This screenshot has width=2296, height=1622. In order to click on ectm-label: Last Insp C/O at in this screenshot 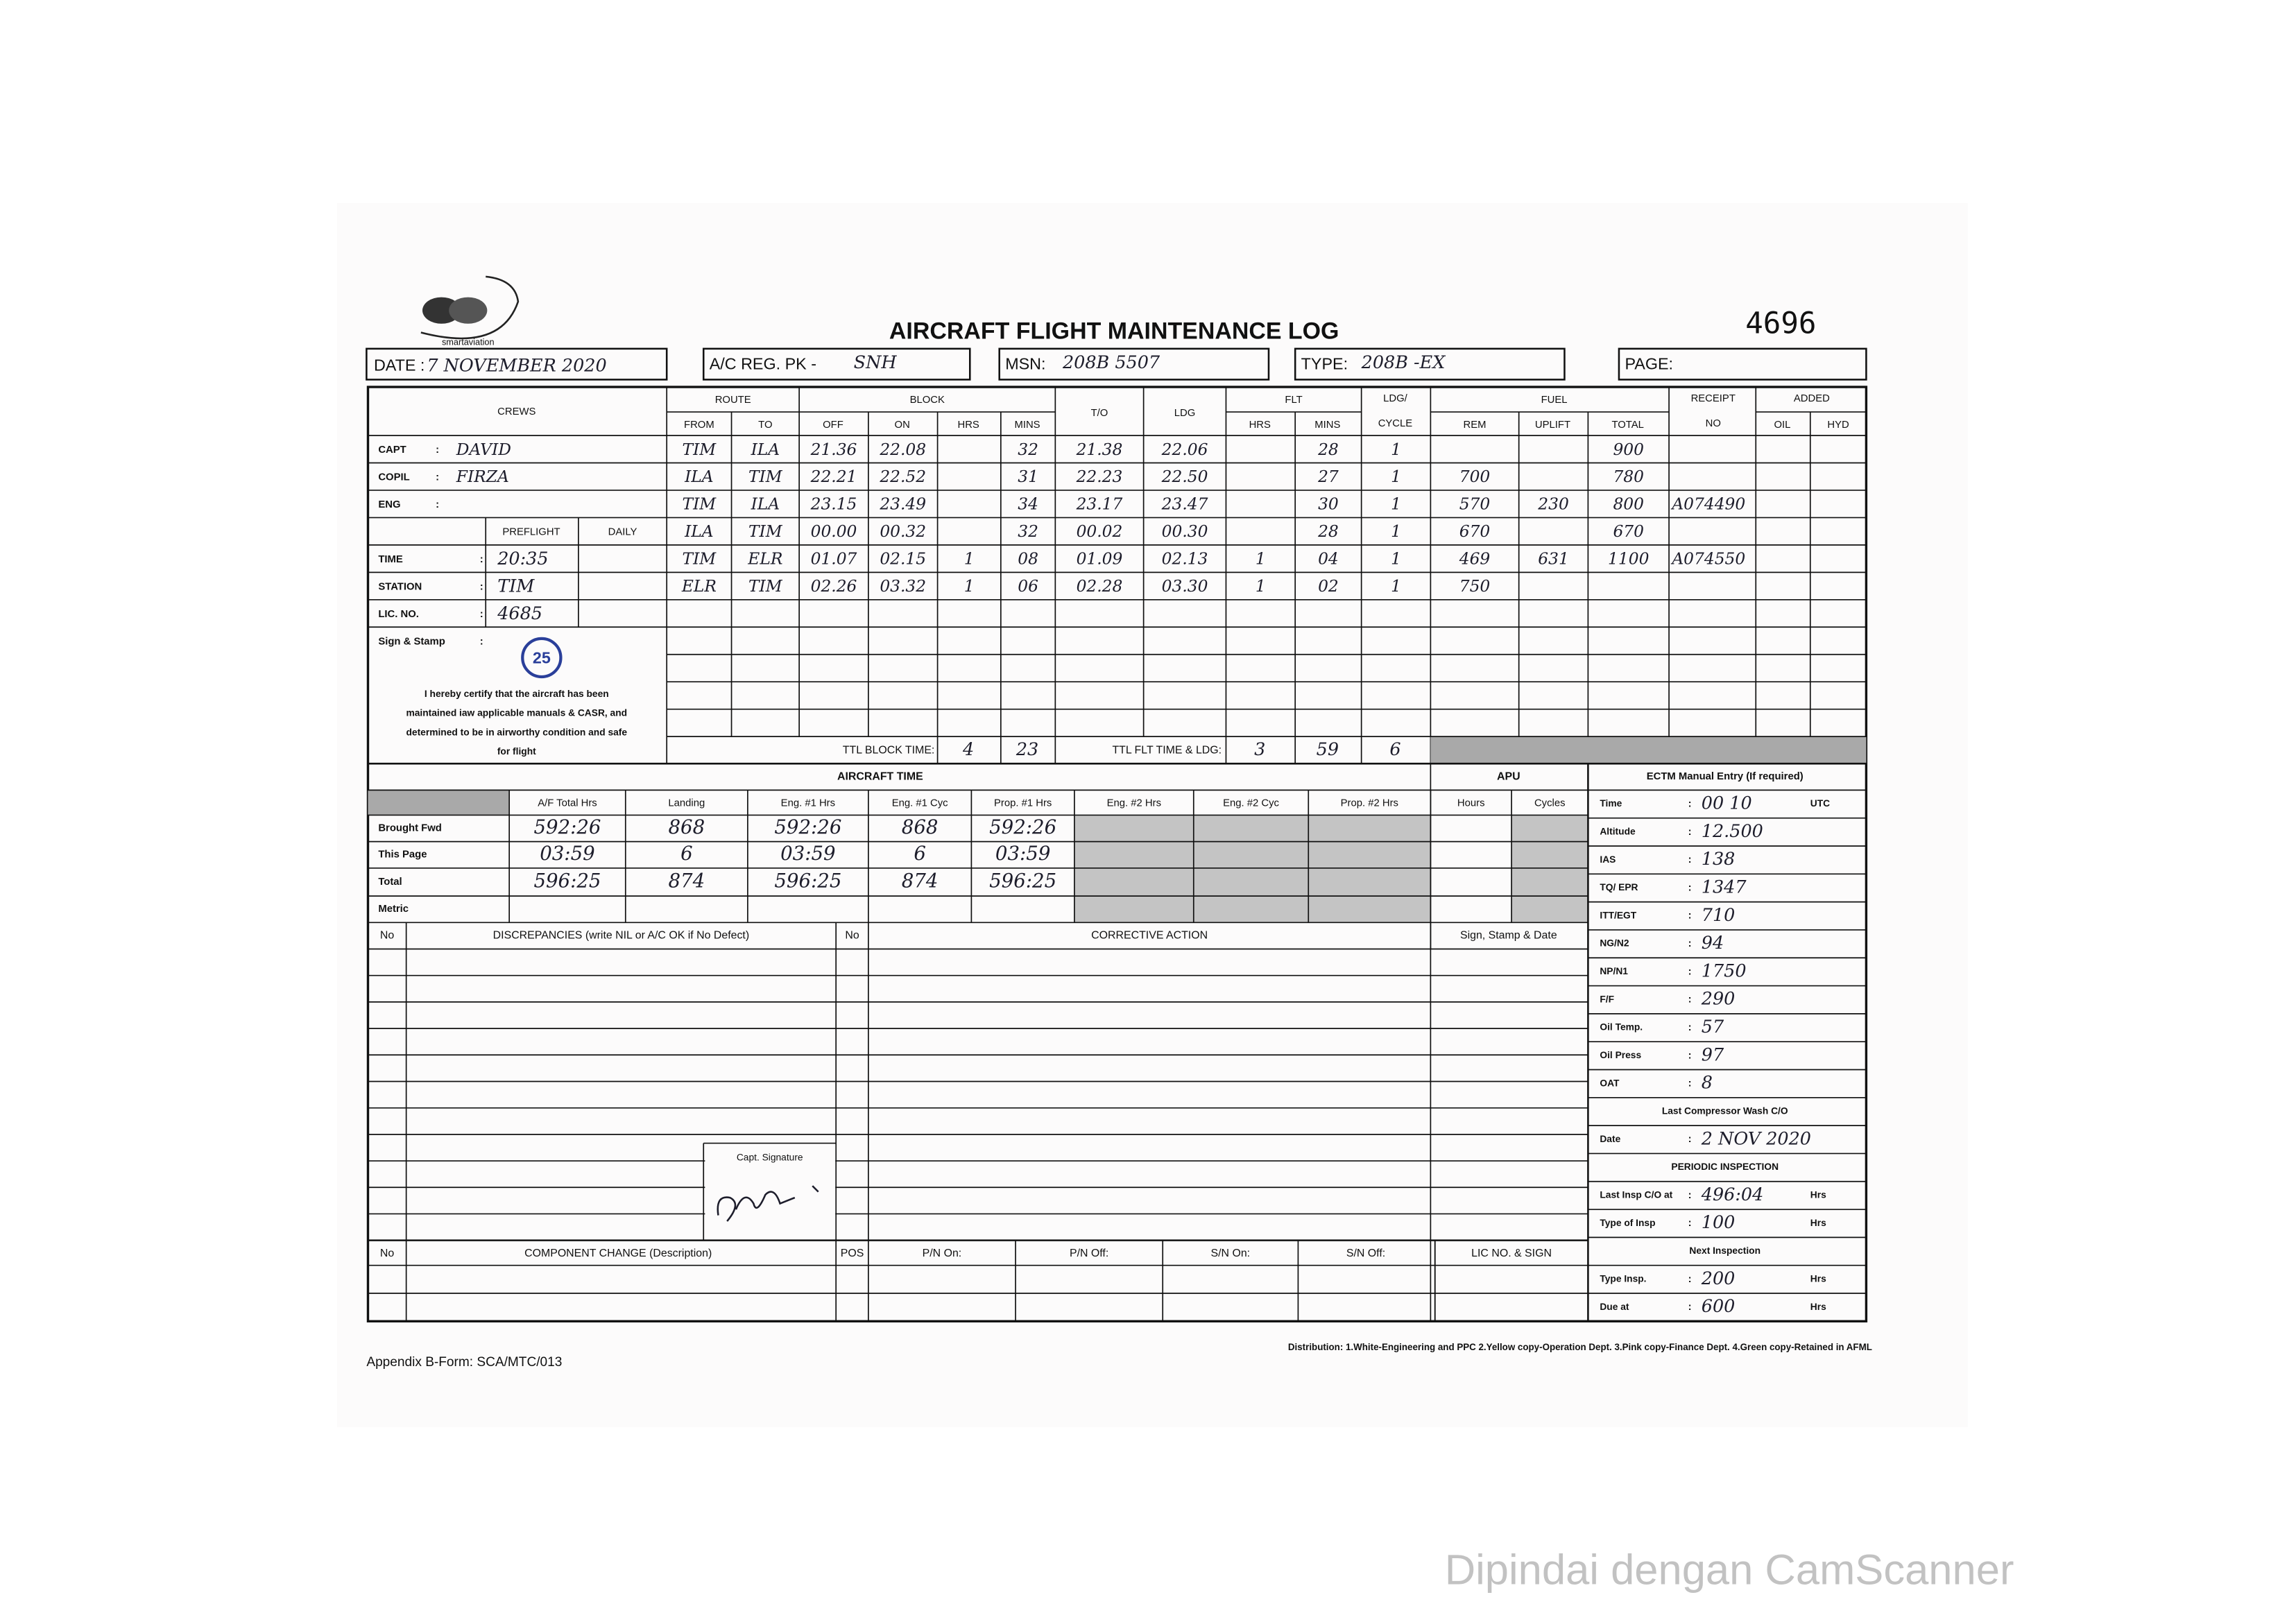, I will do `click(1636, 1195)`.